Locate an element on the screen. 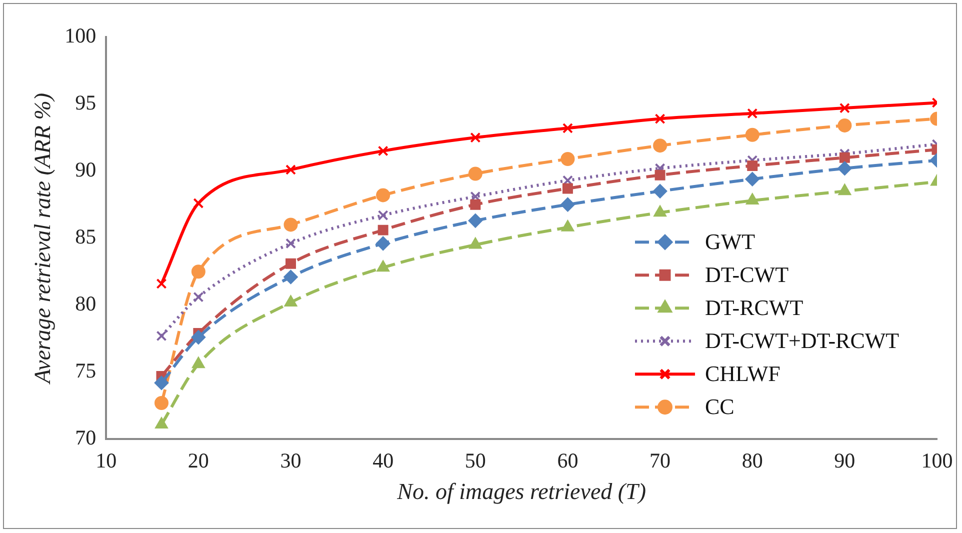  x-tick-label: 40 is located at coordinates (383, 460).